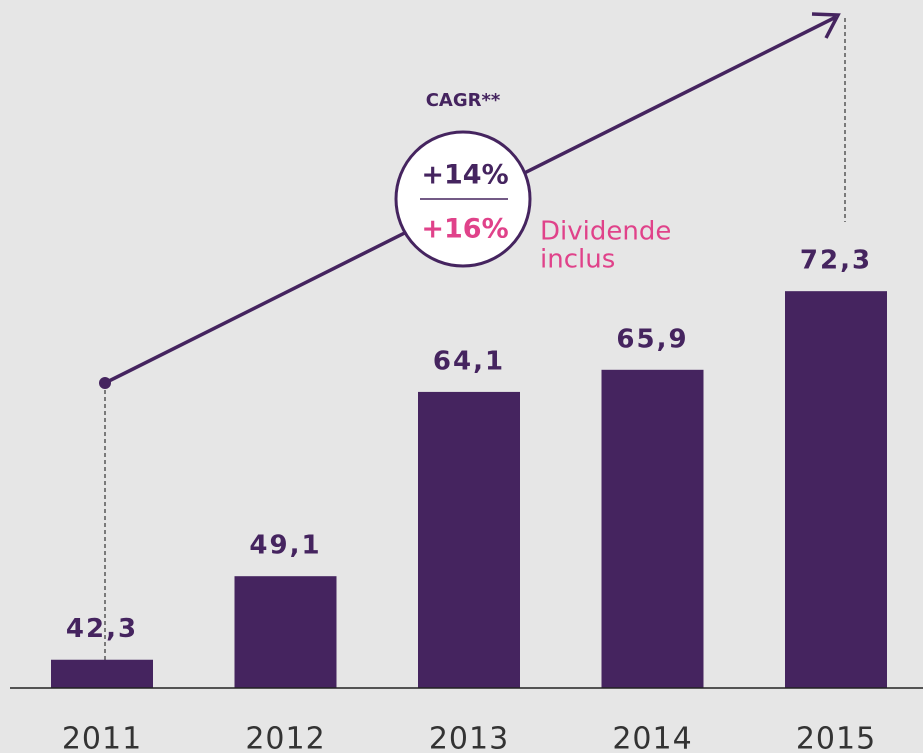 This screenshot has height=753, width=923. Describe the element at coordinates (105, 383) in the screenshot. I see `arrow-start` at that location.